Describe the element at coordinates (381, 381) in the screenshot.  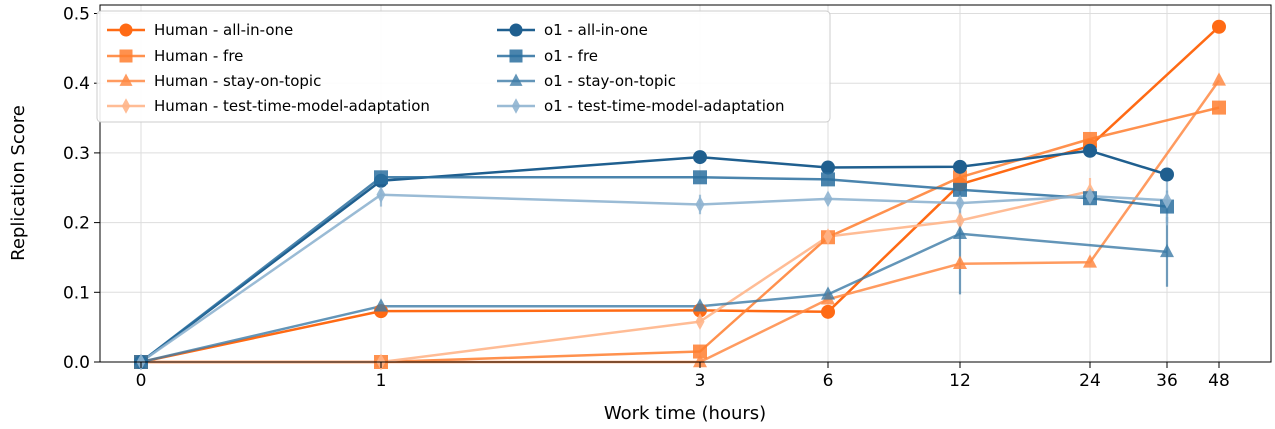
I see `x-tick-label: 1` at that location.